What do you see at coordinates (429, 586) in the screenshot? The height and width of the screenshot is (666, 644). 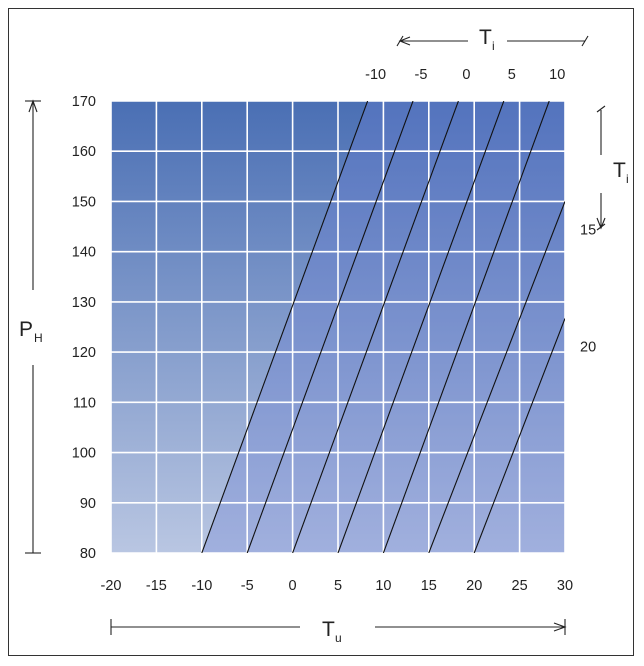 I see `x-tick-label: 15` at bounding box center [429, 586].